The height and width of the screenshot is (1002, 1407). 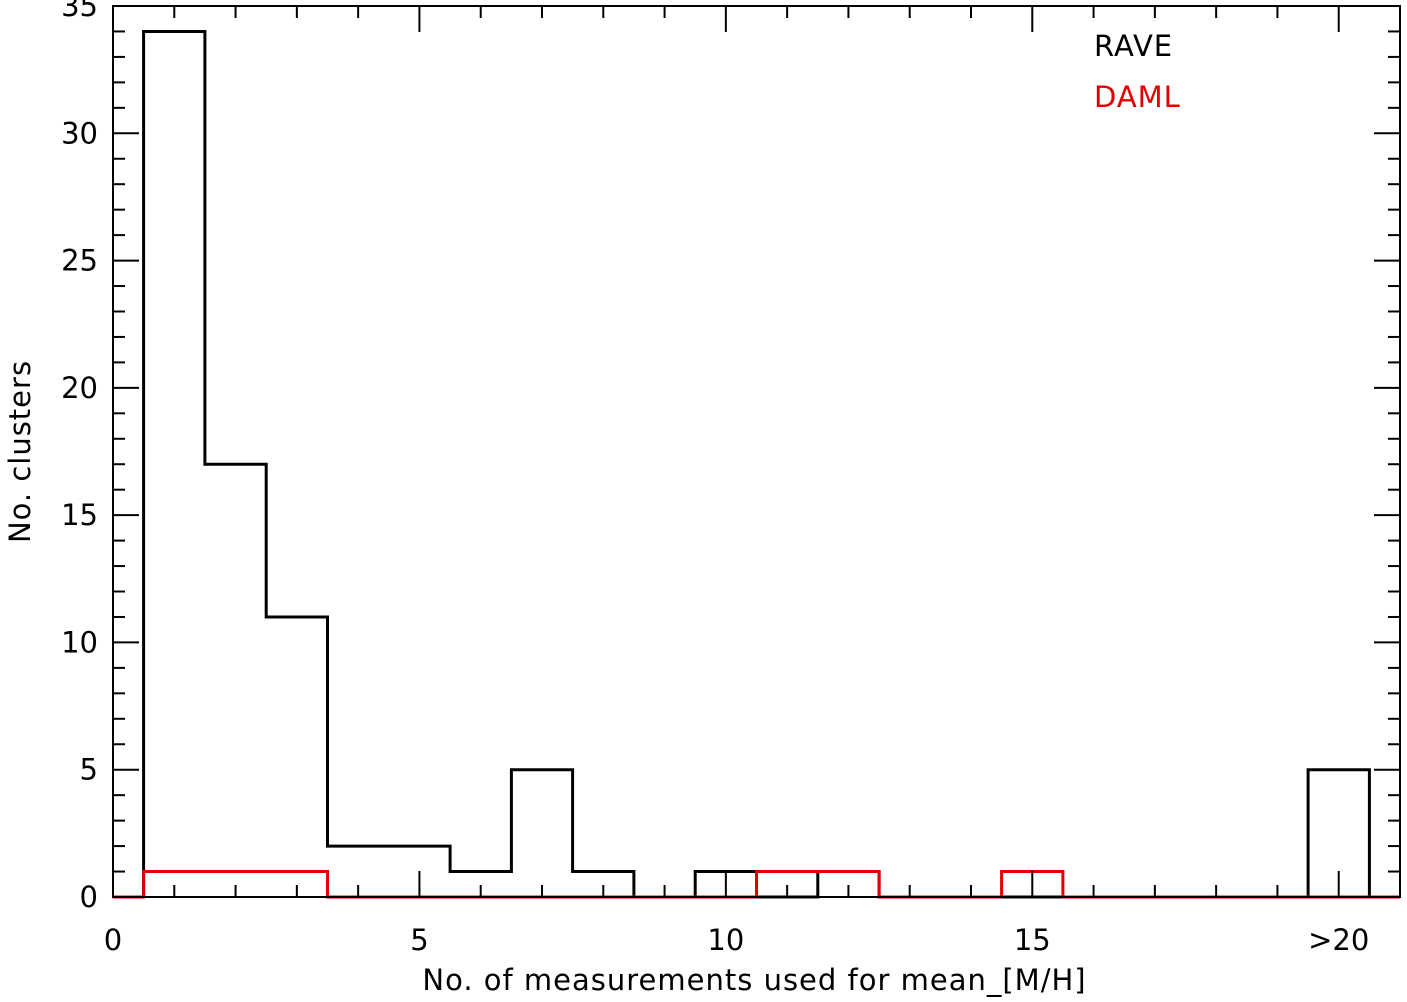 What do you see at coordinates (20, 451) in the screenshot?
I see `y-axis-title: No. clusters` at bounding box center [20, 451].